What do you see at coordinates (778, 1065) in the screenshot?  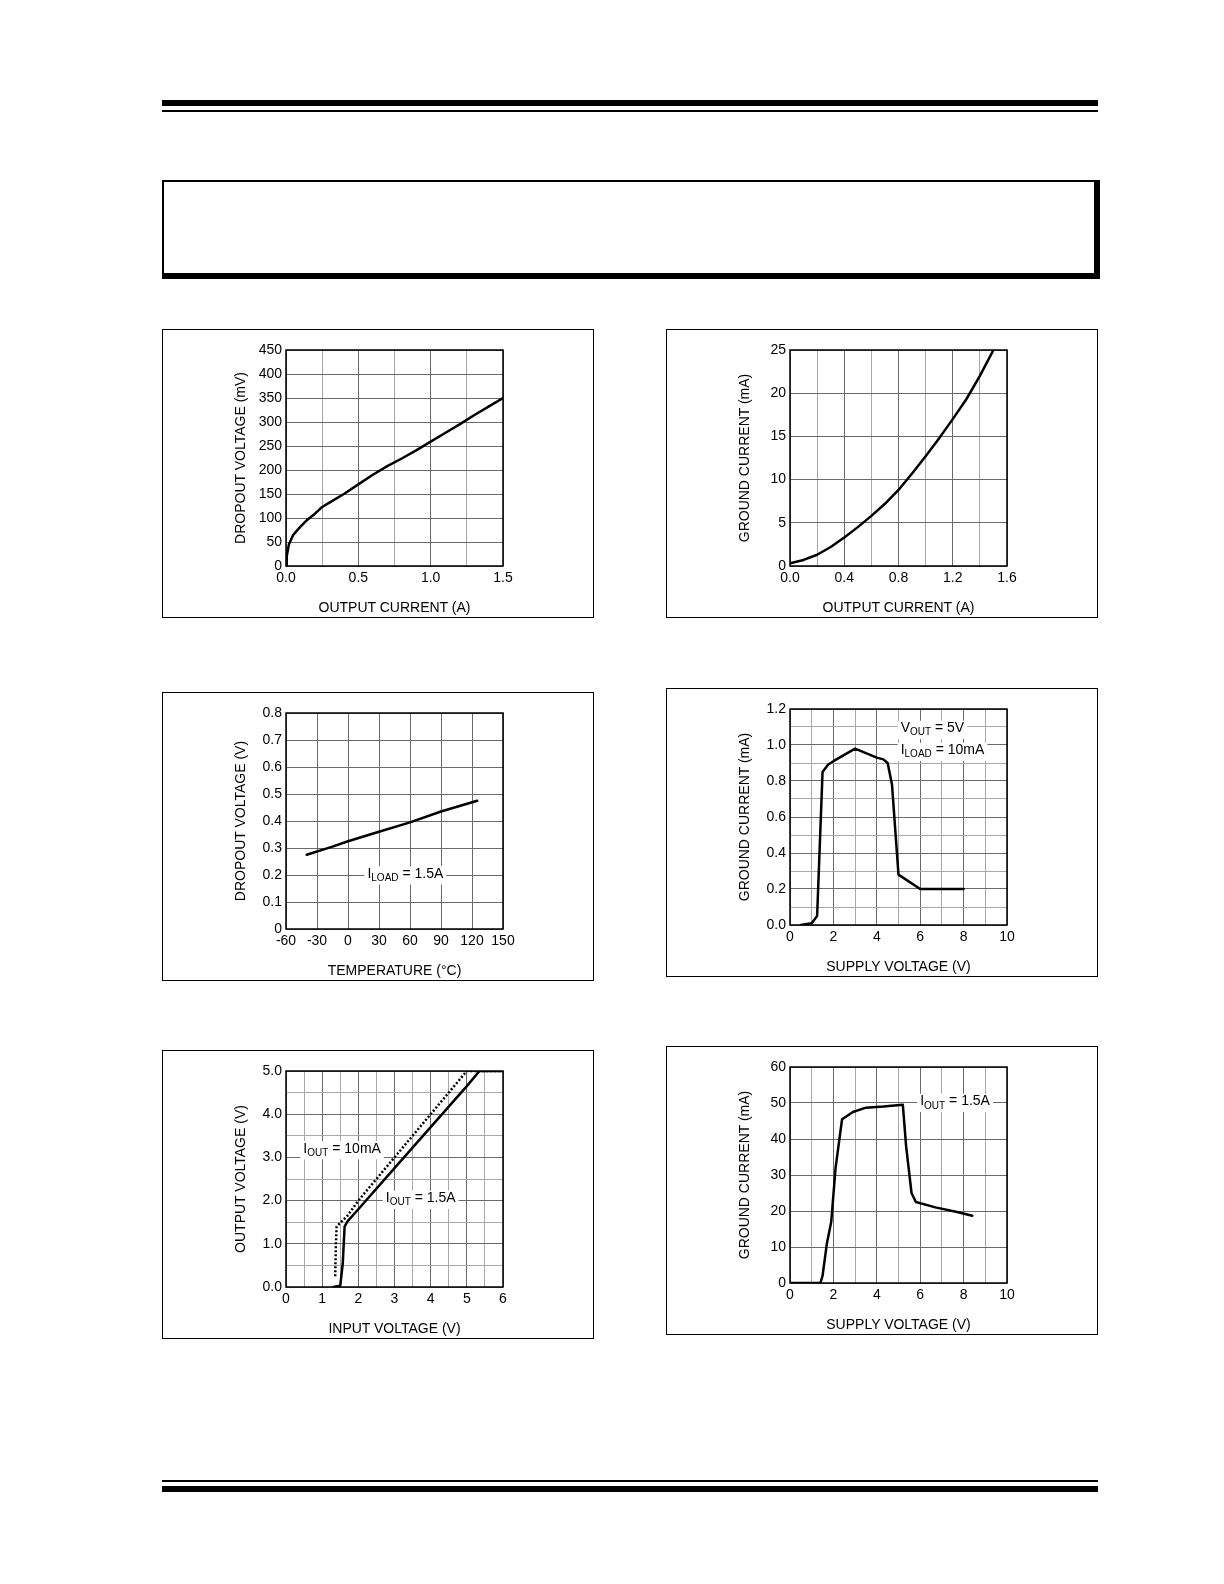 I see `y-tick-label: 60` at bounding box center [778, 1065].